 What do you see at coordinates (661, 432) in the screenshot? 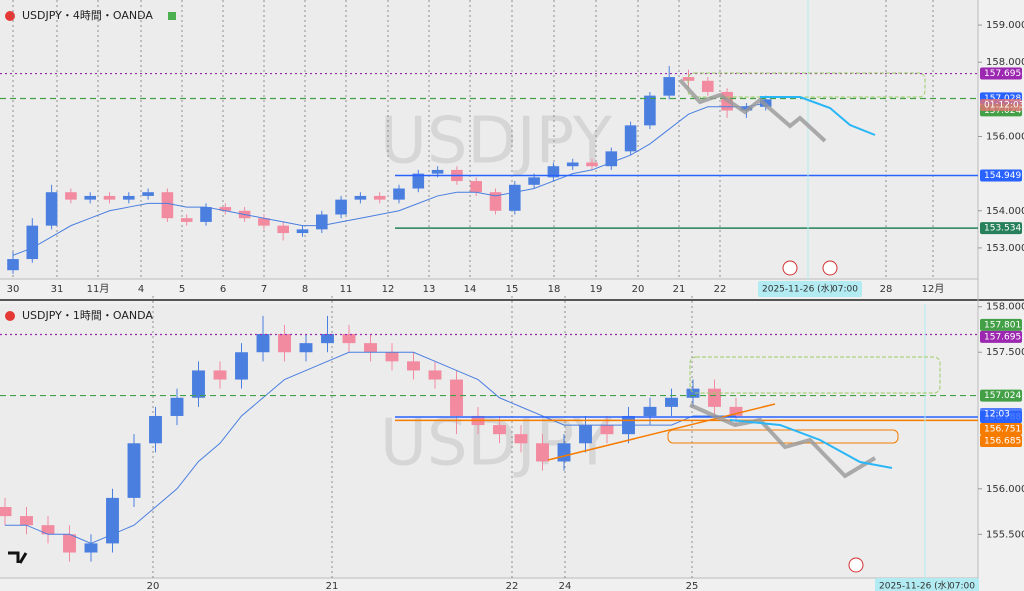
I see `trend-line` at bounding box center [661, 432].